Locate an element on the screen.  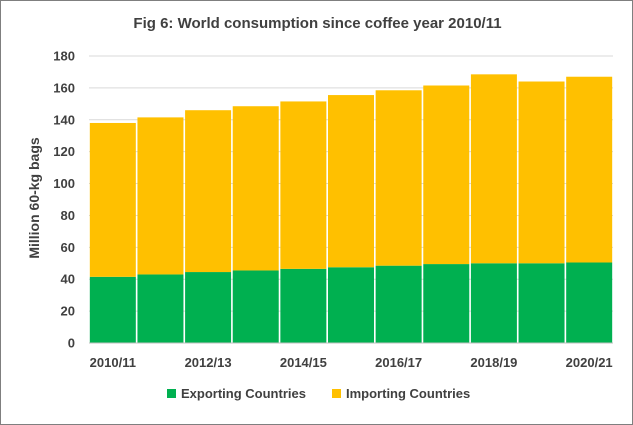
legend-entry: Importing Countries is located at coordinates (408, 393).